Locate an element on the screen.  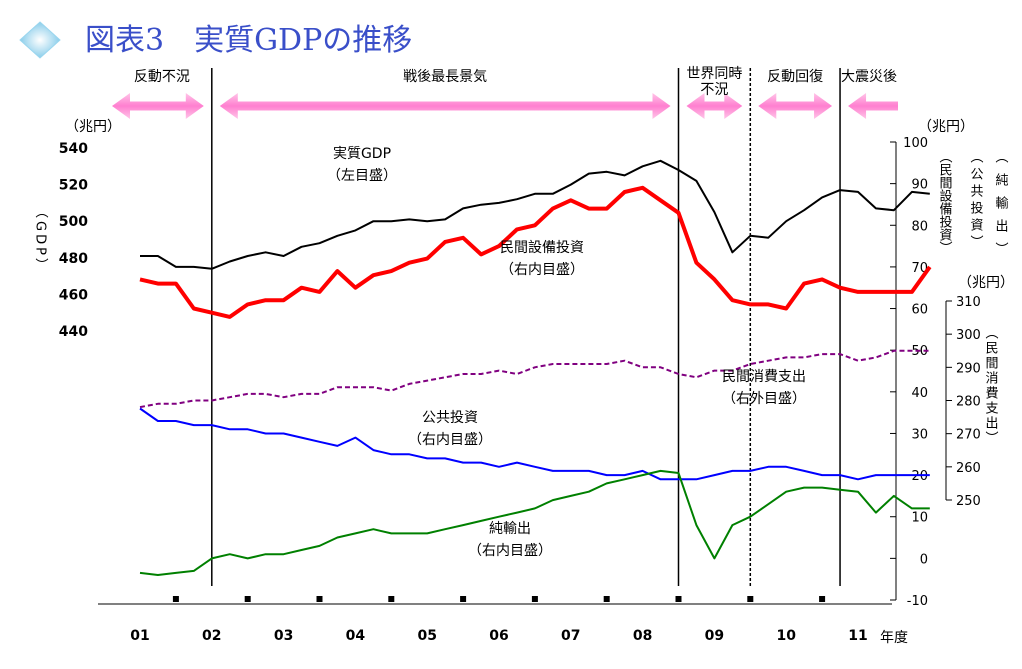
series-label: （左目盛） is located at coordinates (362, 176).